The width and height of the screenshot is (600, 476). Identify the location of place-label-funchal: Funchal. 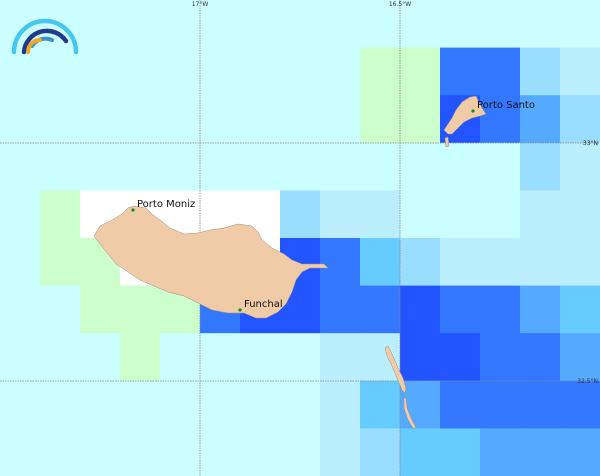
(263, 304).